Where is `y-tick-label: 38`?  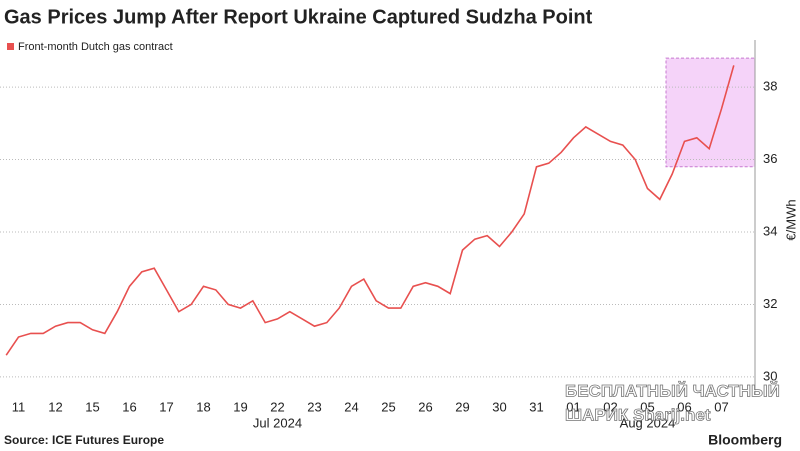
y-tick-label: 38 is located at coordinates (770, 86).